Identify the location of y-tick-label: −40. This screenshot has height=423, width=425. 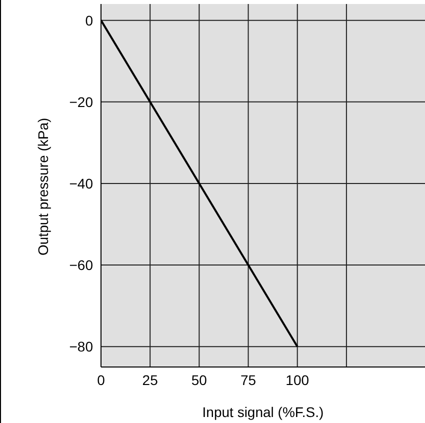
(81, 183).